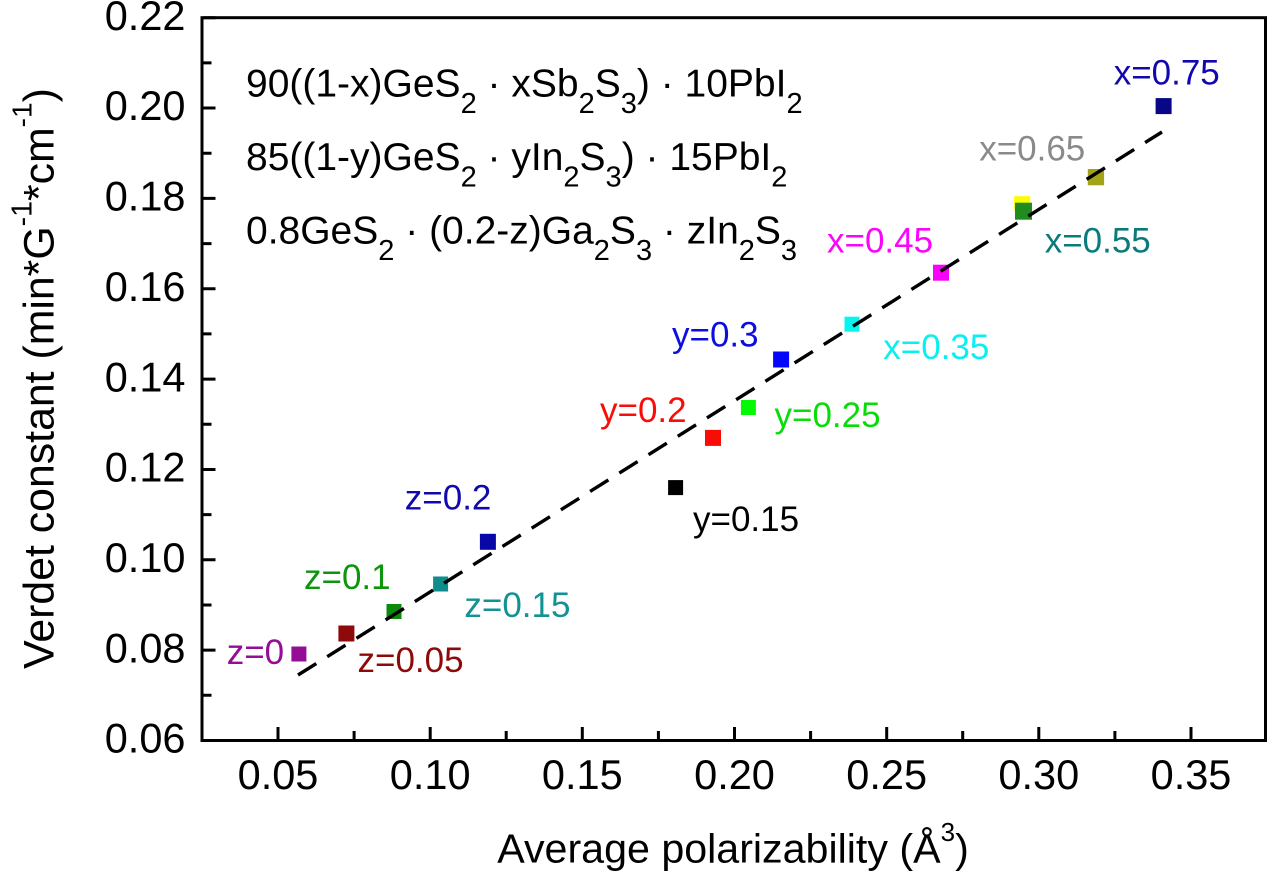  Describe the element at coordinates (733, 844) in the screenshot. I see `svg-text: Average polarizability (Å3)` at that location.